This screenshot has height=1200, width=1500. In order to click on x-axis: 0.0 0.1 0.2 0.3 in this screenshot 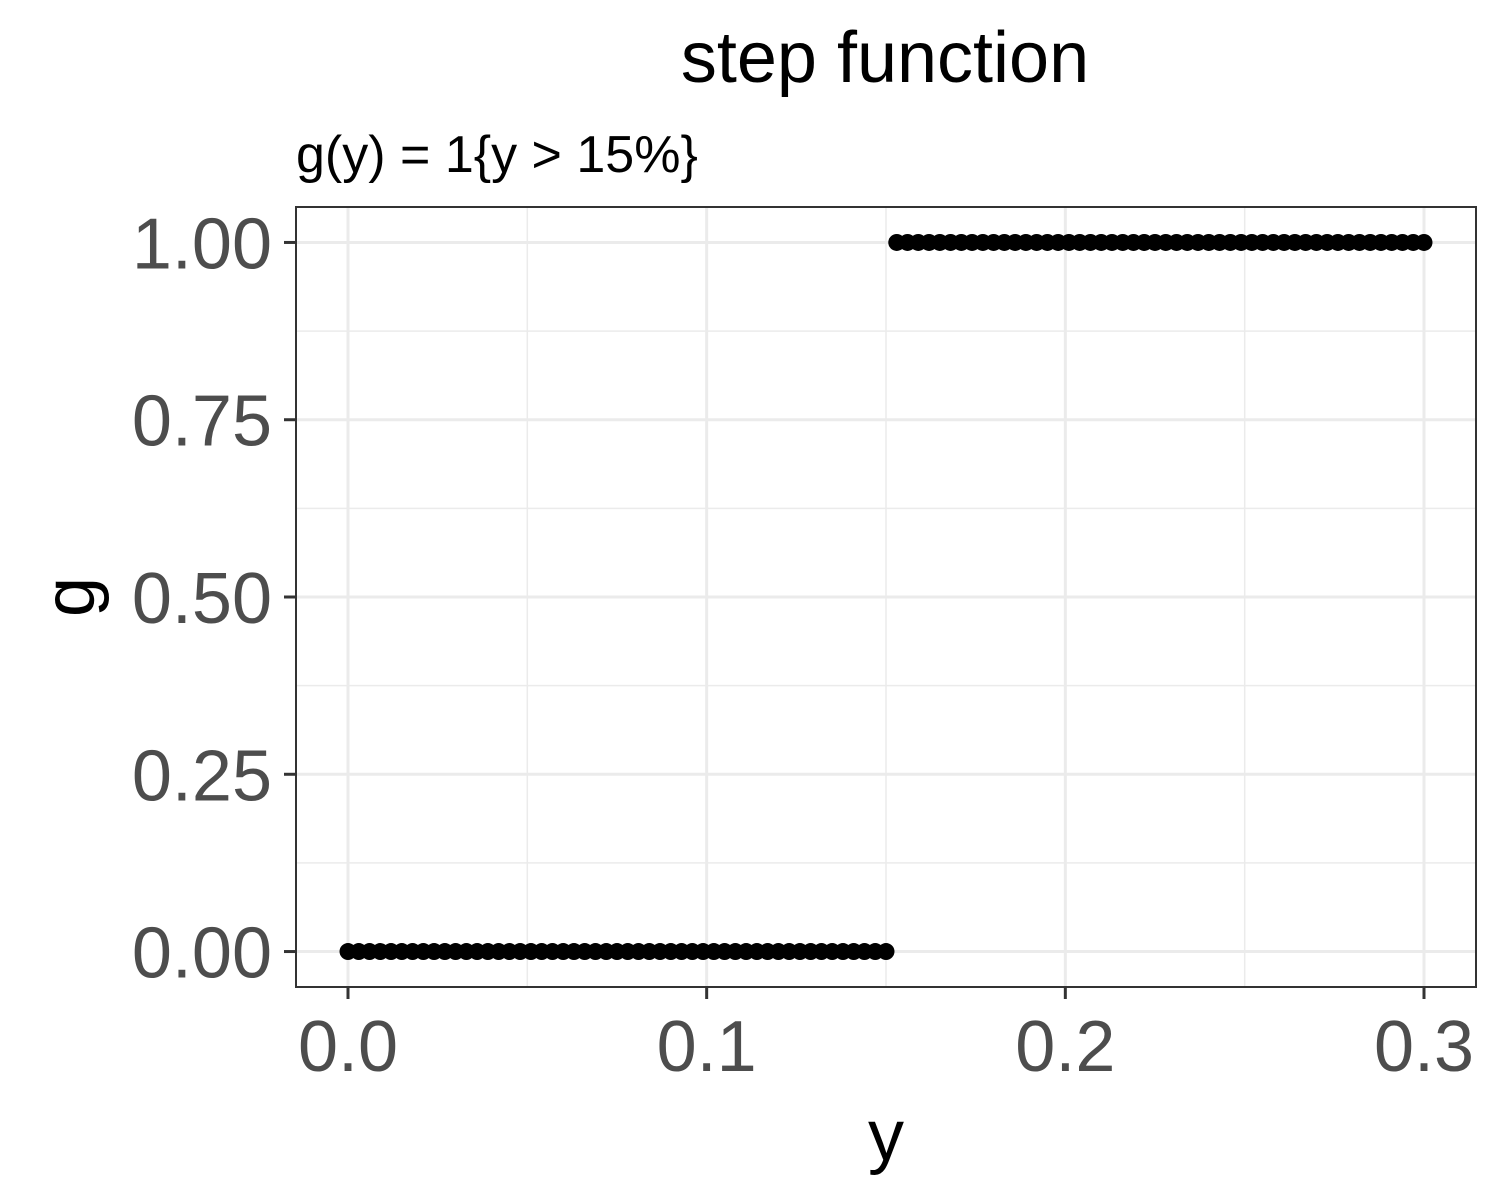, I will do `click(886, 1037)`.